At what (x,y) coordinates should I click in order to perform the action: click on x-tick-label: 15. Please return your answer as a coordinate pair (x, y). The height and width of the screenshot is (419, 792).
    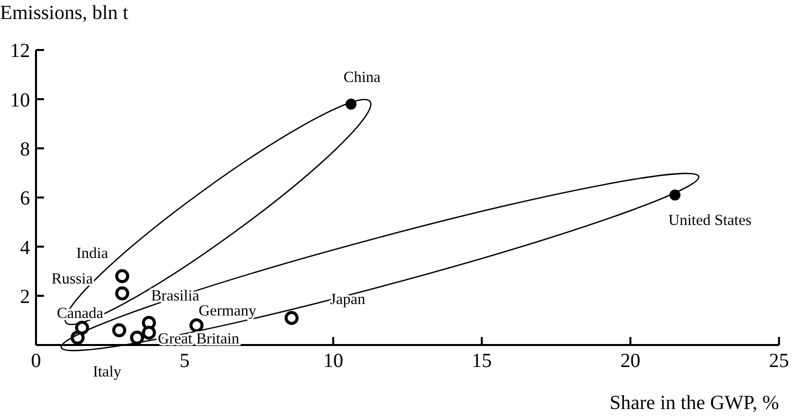
    Looking at the image, I should click on (482, 361).